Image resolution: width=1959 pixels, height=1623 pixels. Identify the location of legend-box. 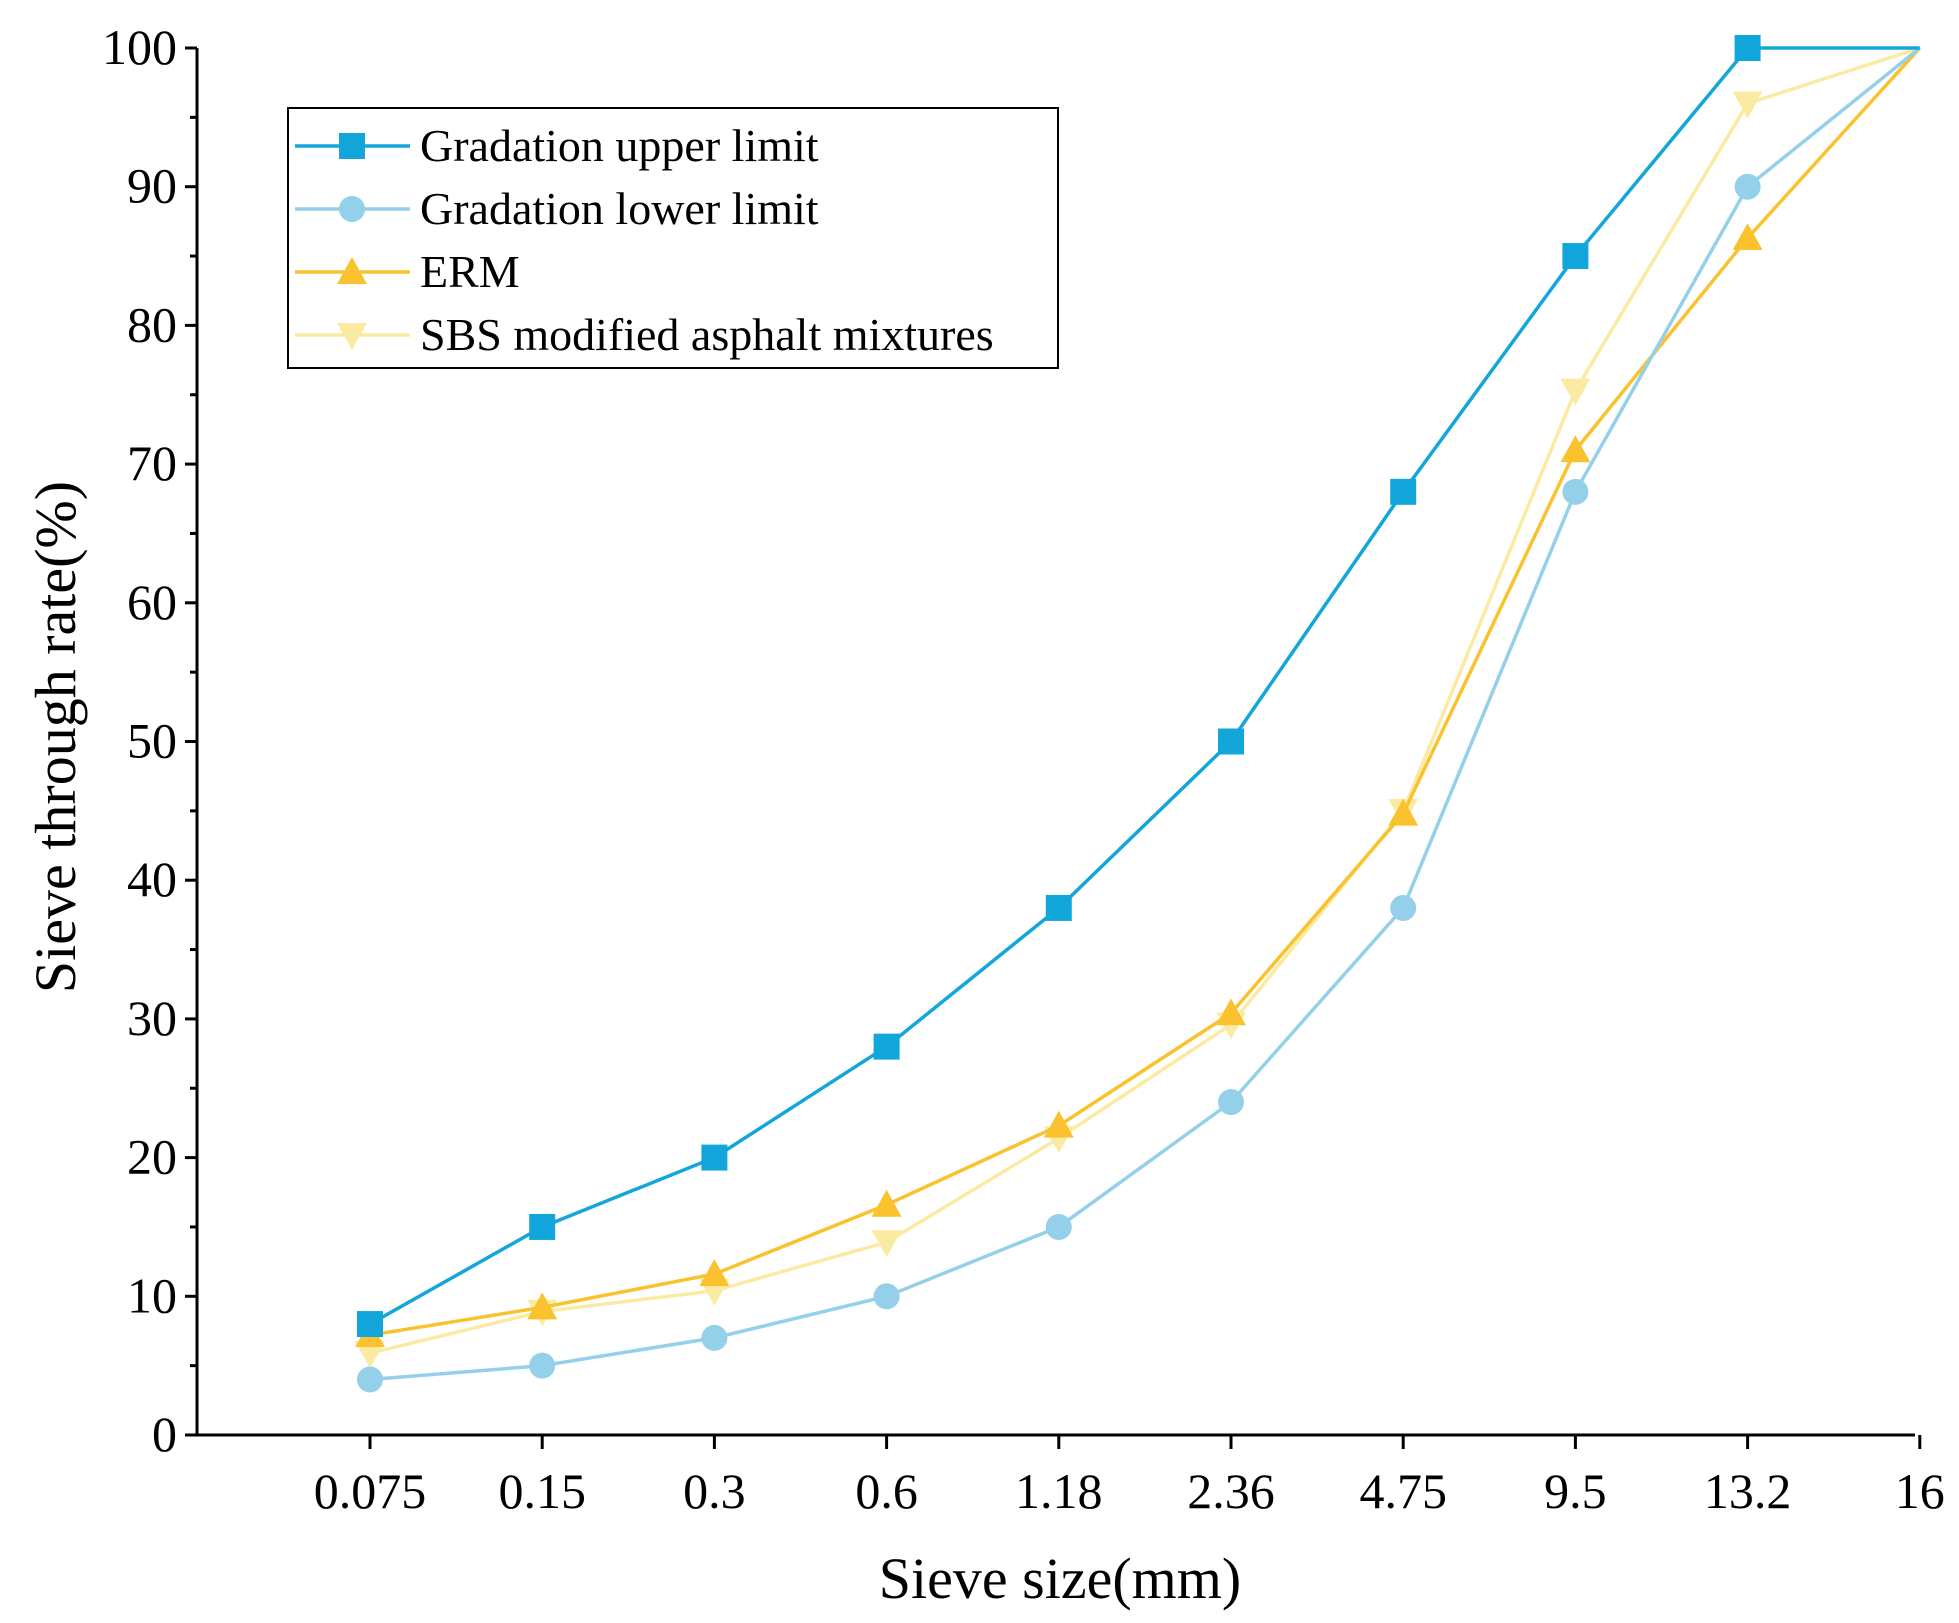
(673, 238).